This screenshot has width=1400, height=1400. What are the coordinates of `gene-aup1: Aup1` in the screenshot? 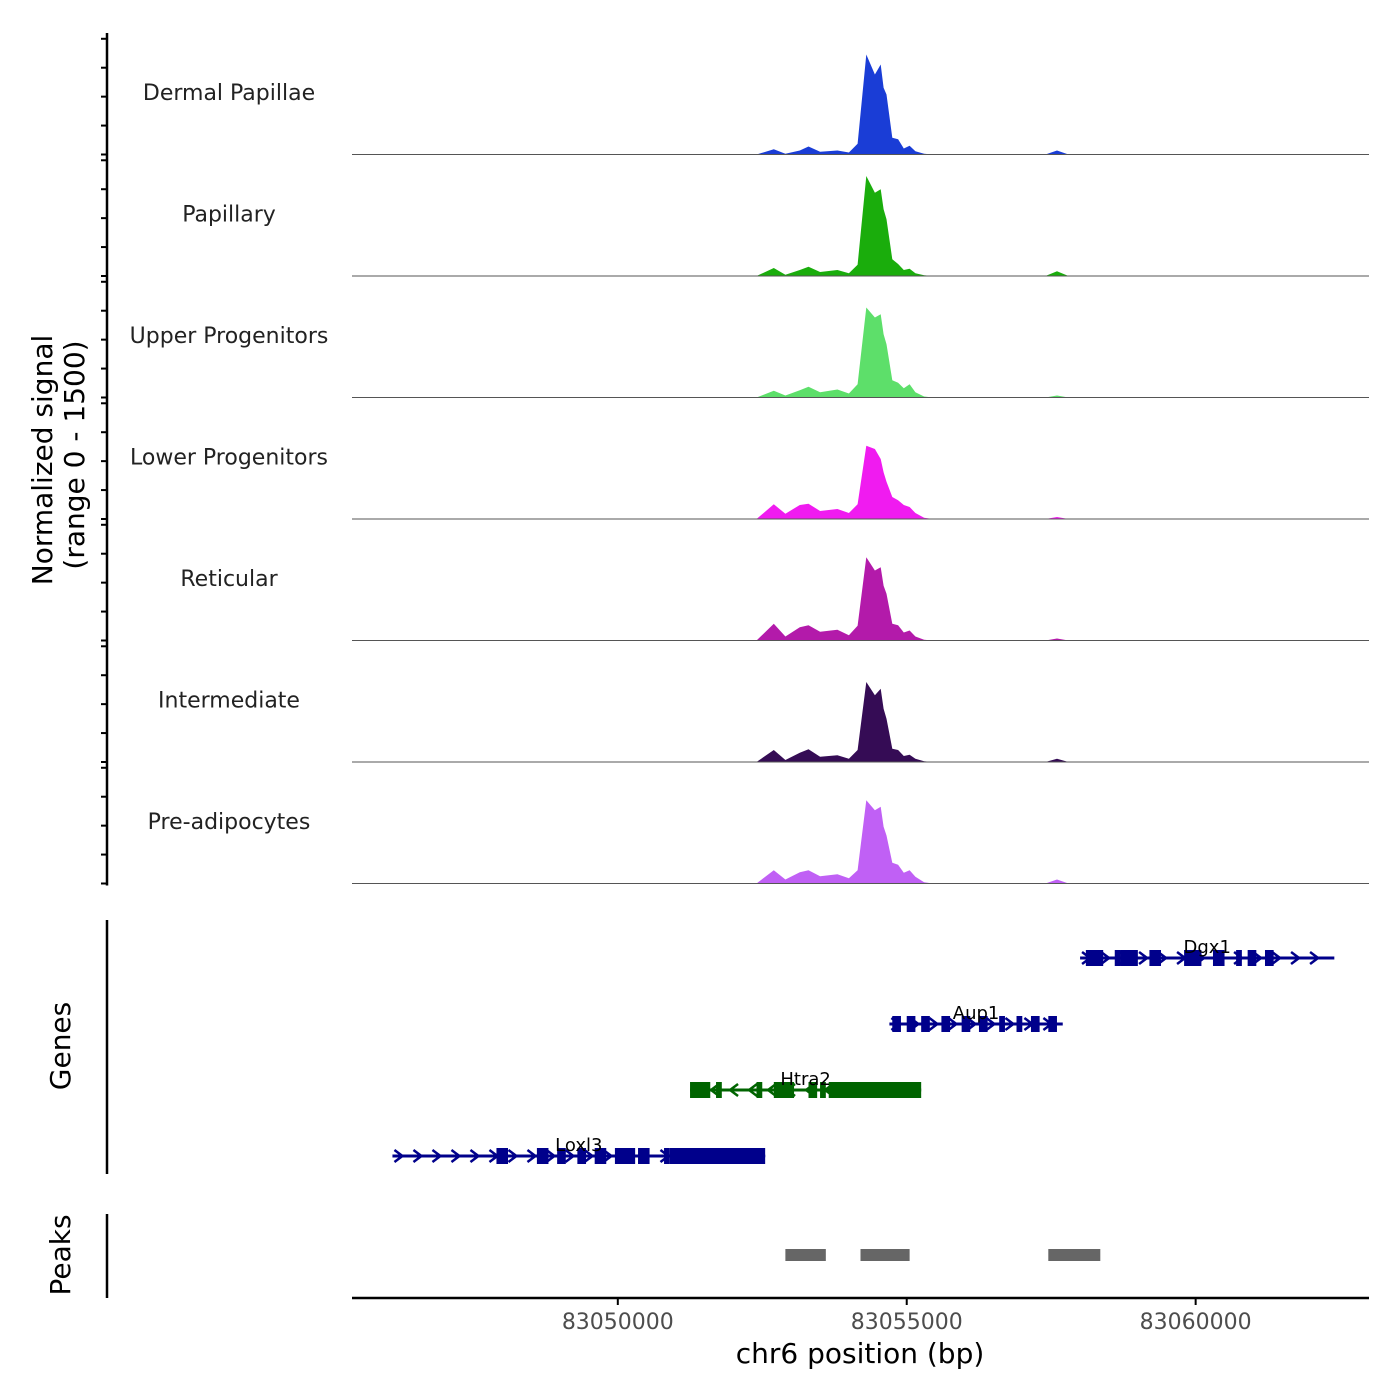 It's located at (976, 1017).